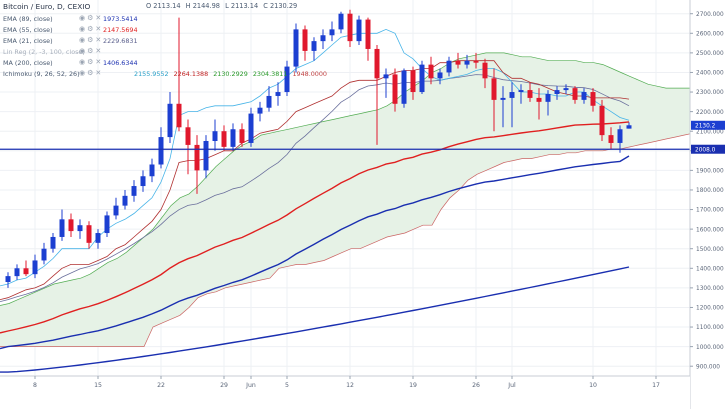 The height and width of the screenshot is (409, 725). What do you see at coordinates (710, 269) in the screenshot?
I see `y-tick-label: 1400.000` at bounding box center [710, 269].